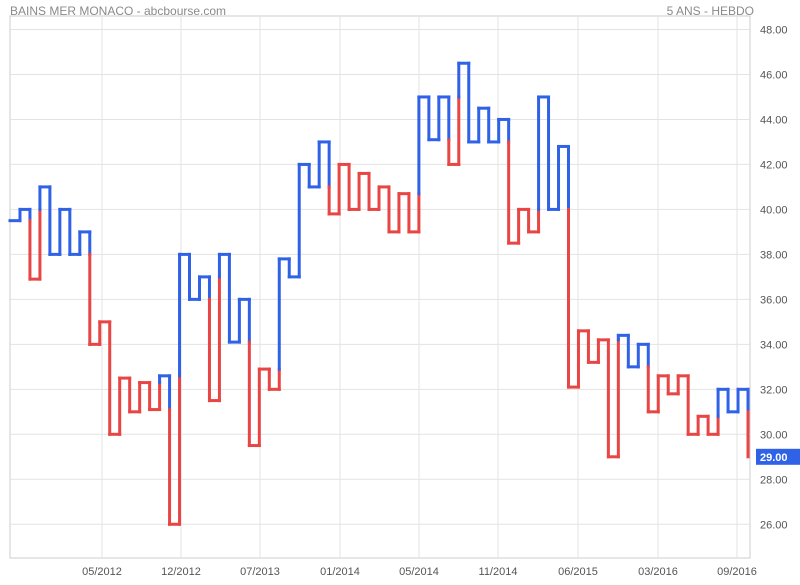 The height and width of the screenshot is (585, 800). Describe the element at coordinates (118, 11) in the screenshot. I see `chart-title: BAINS MER MONACO - abcbourse.com` at that location.